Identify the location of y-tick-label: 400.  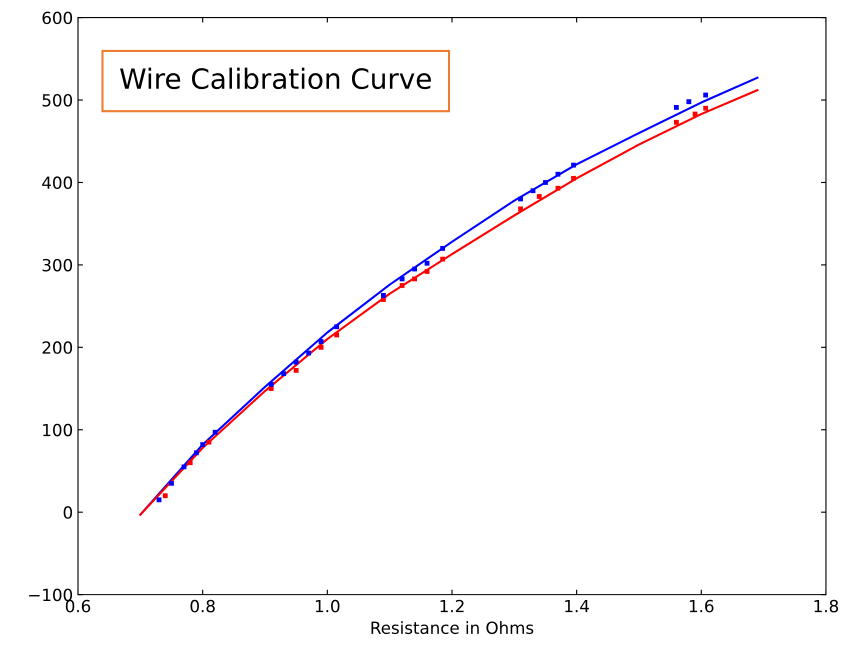
(57, 183).